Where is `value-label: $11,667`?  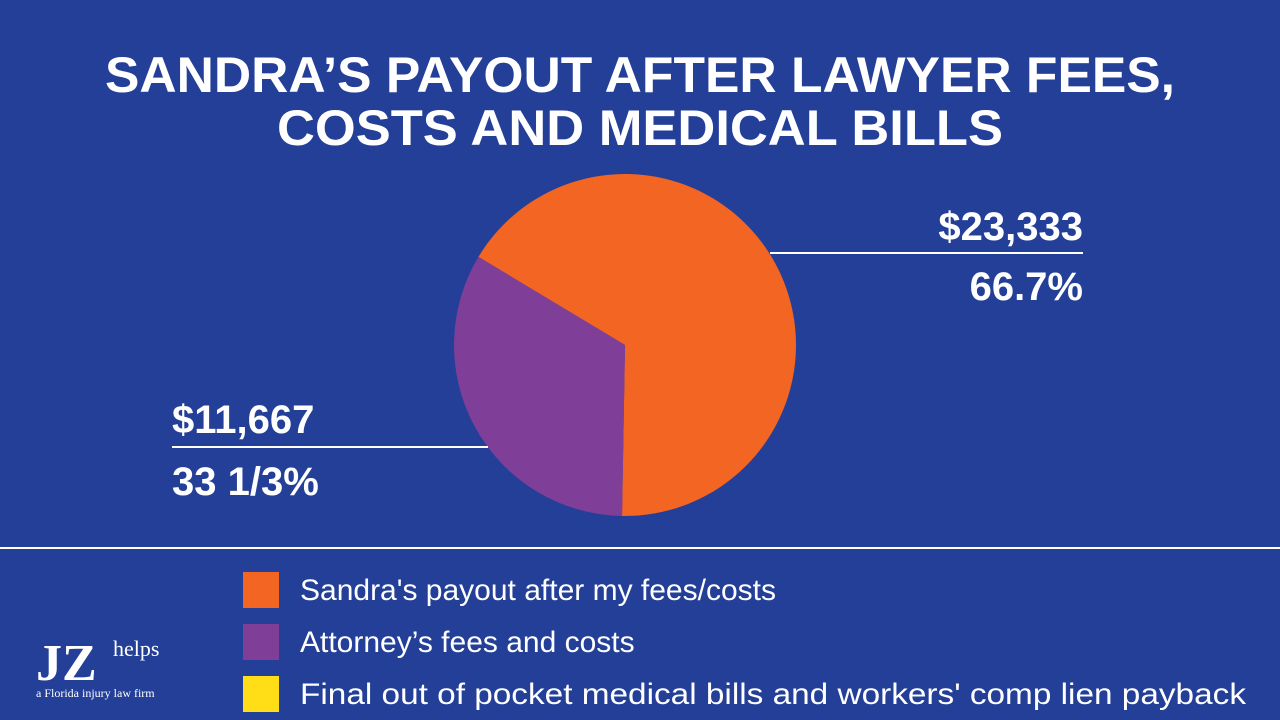 value-label: $11,667 is located at coordinates (243, 420).